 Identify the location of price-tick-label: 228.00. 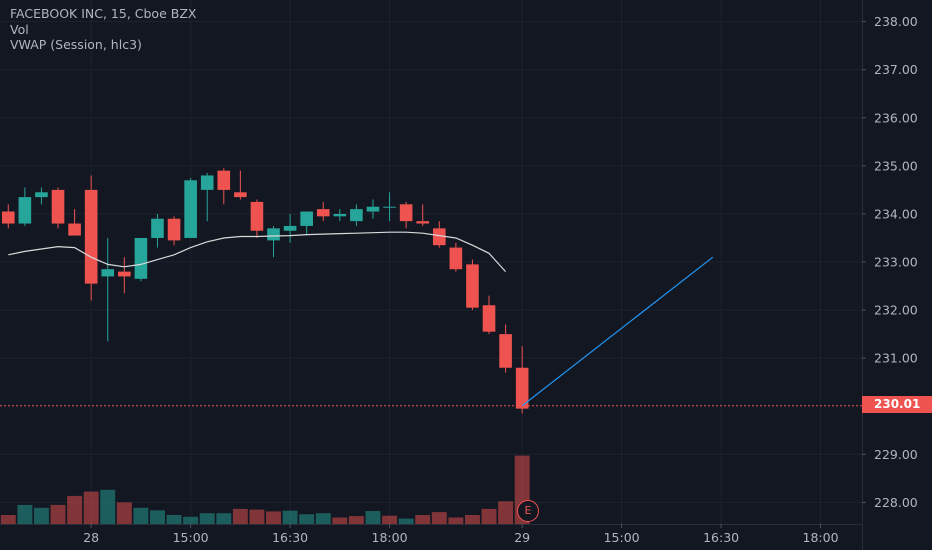
(896, 502).